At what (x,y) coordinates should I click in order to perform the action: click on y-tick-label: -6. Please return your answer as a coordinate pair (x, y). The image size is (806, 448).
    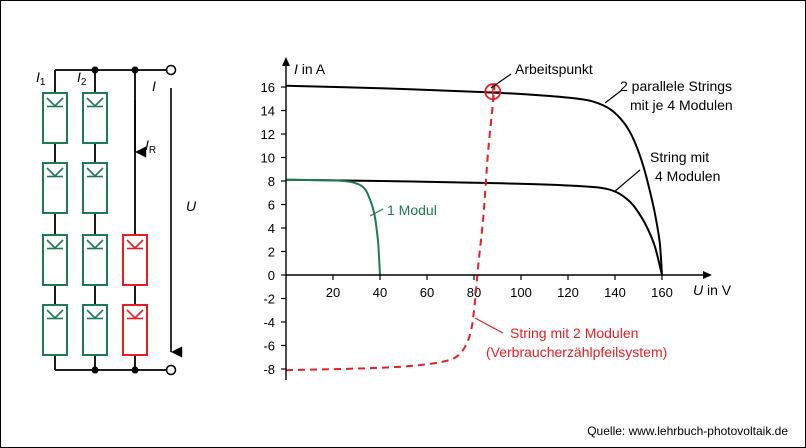
    Looking at the image, I should click on (269, 346).